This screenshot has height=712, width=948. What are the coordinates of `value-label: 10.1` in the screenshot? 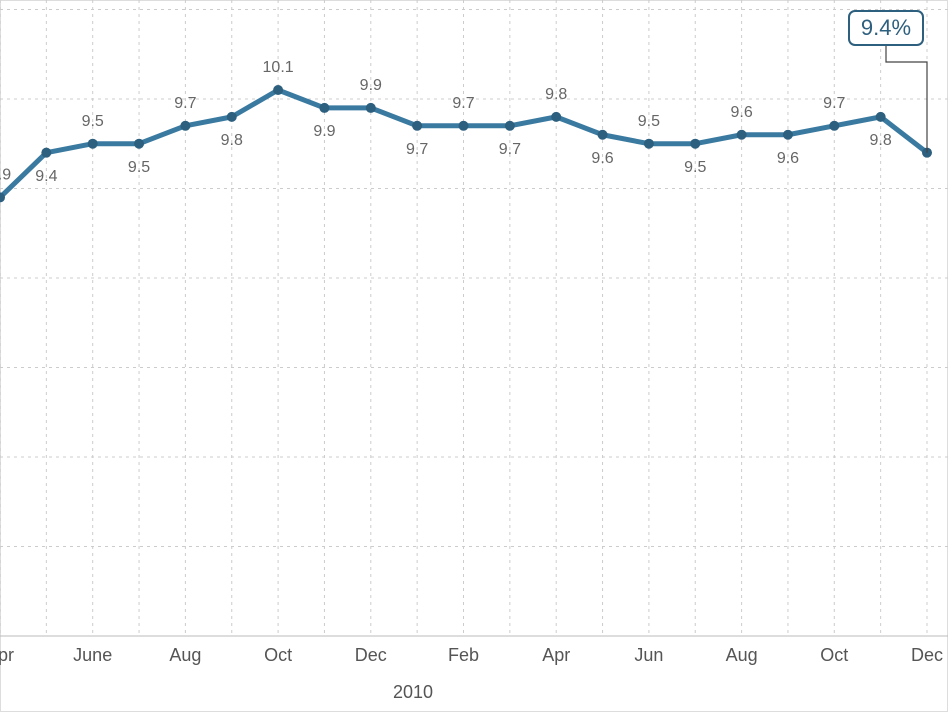 It's located at (278, 67).